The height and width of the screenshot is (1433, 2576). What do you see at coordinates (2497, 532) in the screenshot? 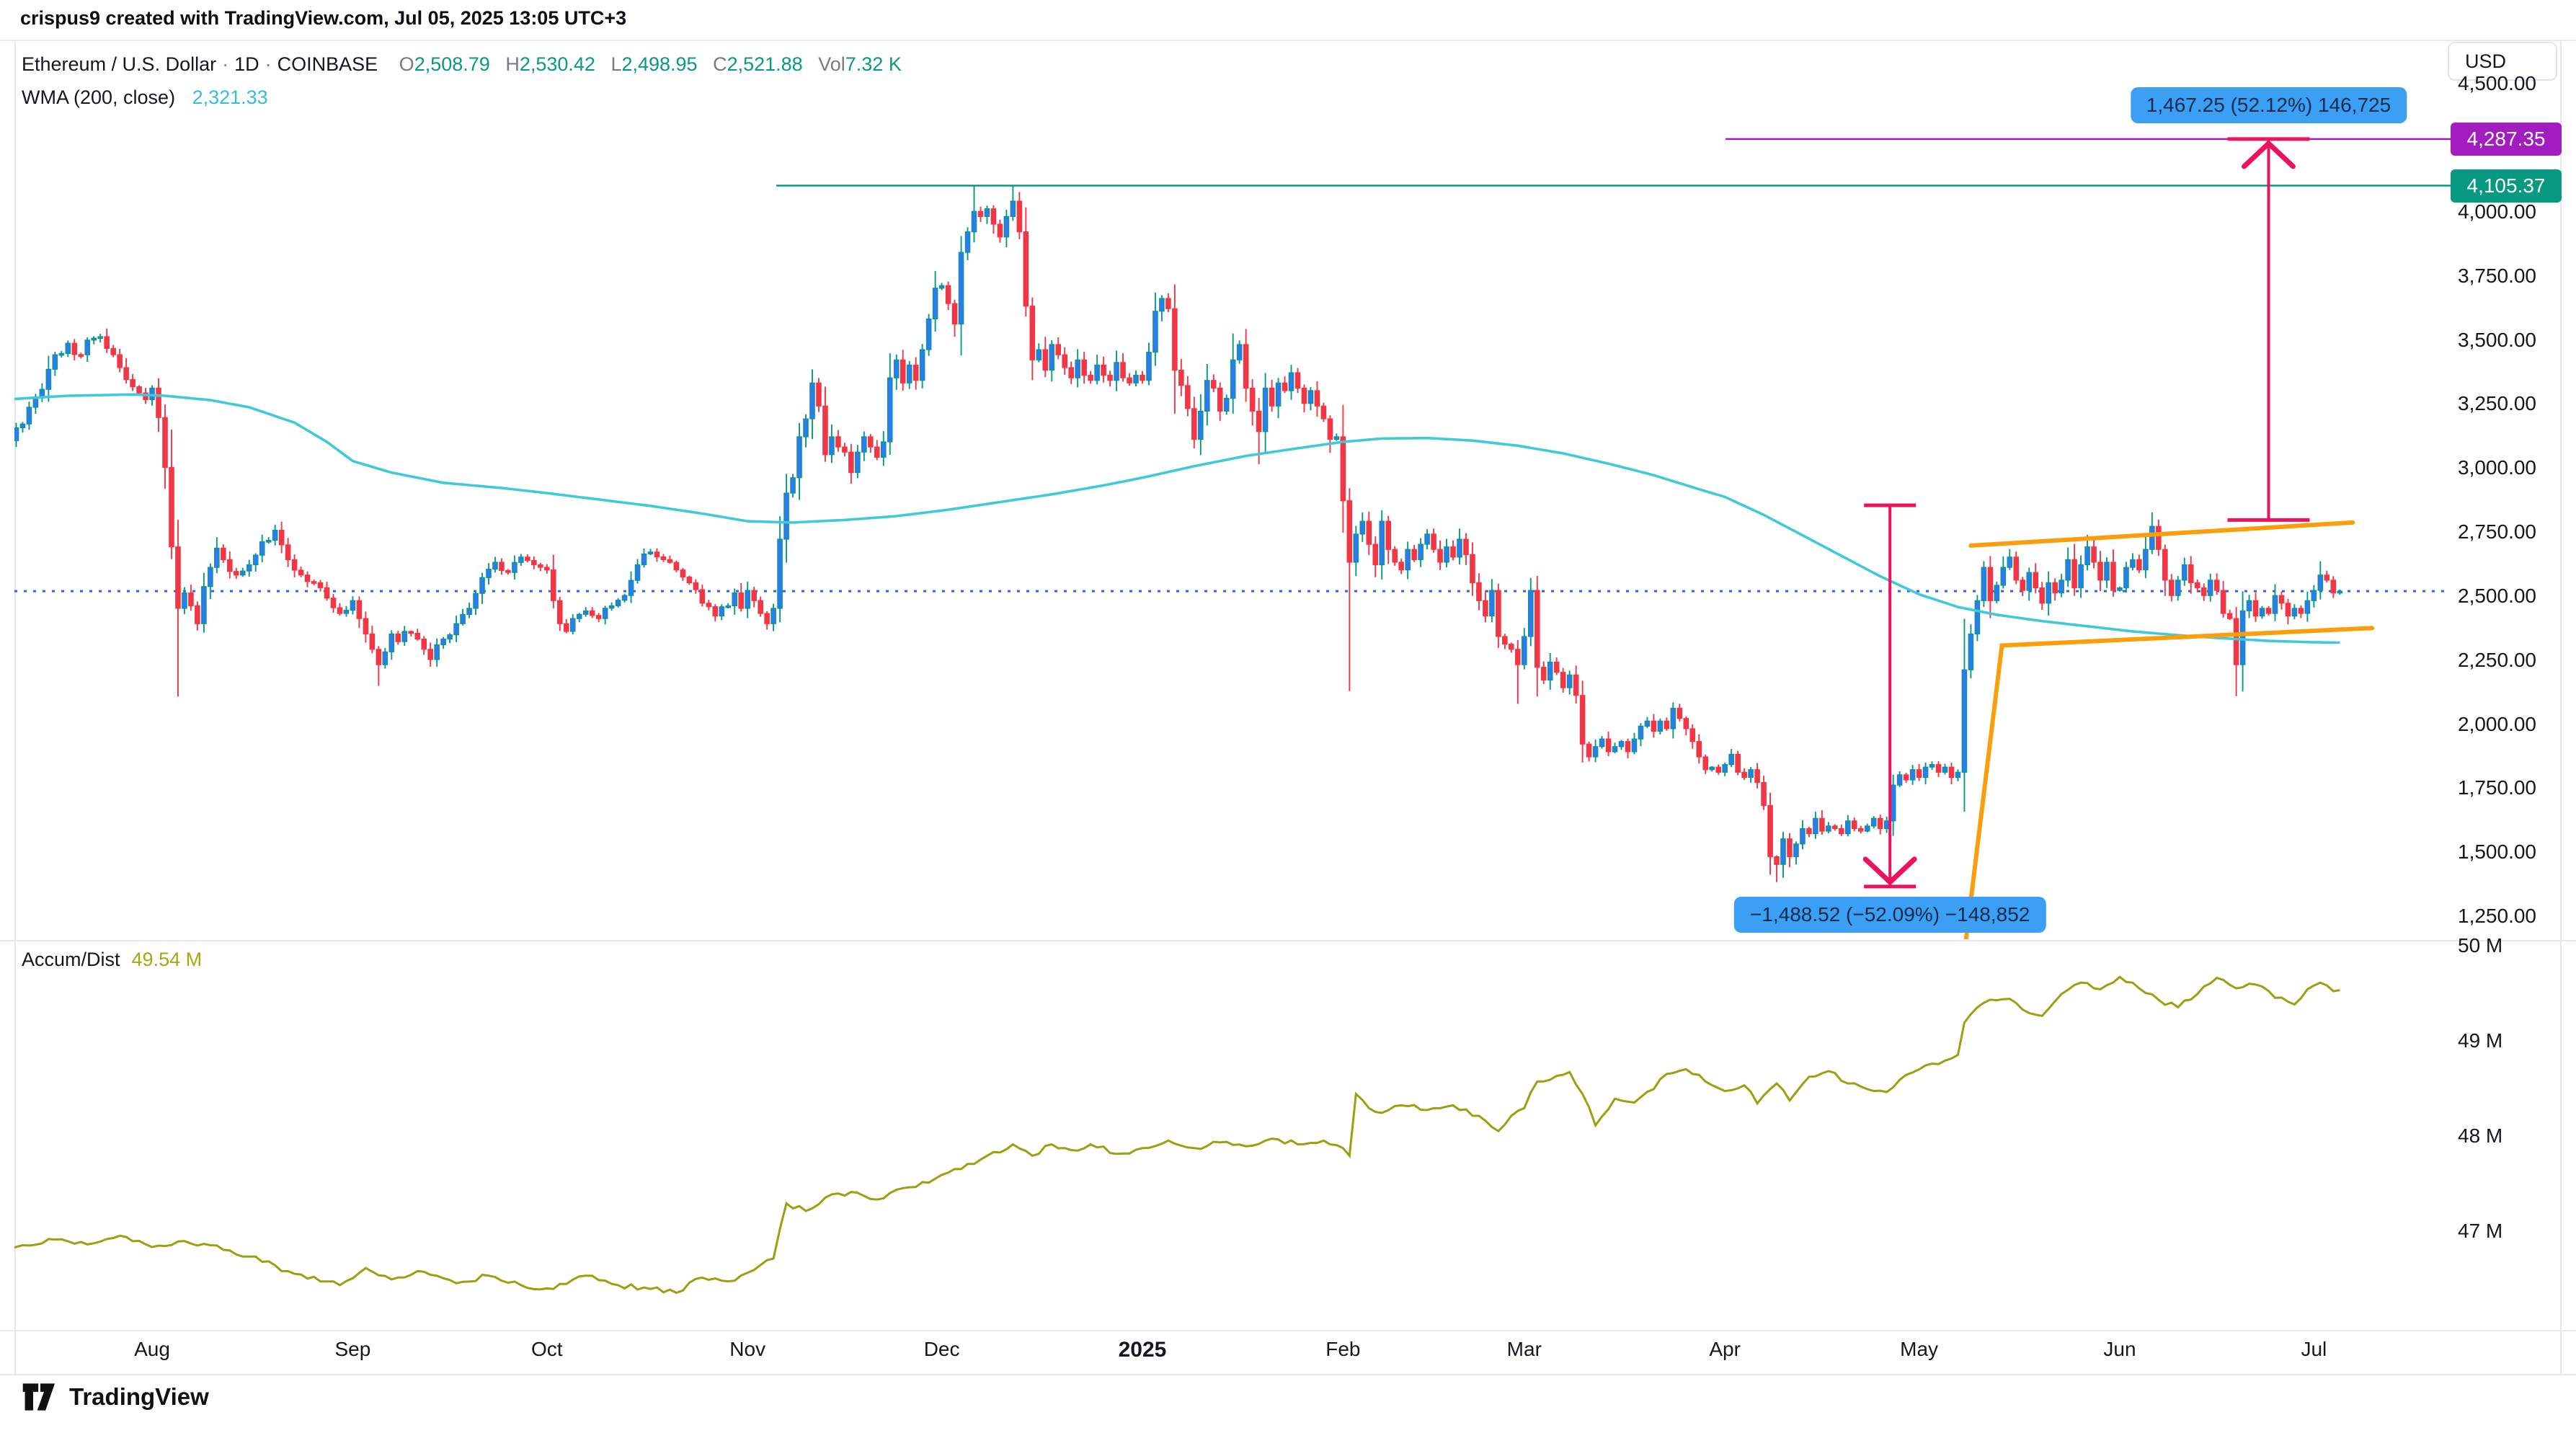
I see `price-axis-tick: 2,750.00` at bounding box center [2497, 532].